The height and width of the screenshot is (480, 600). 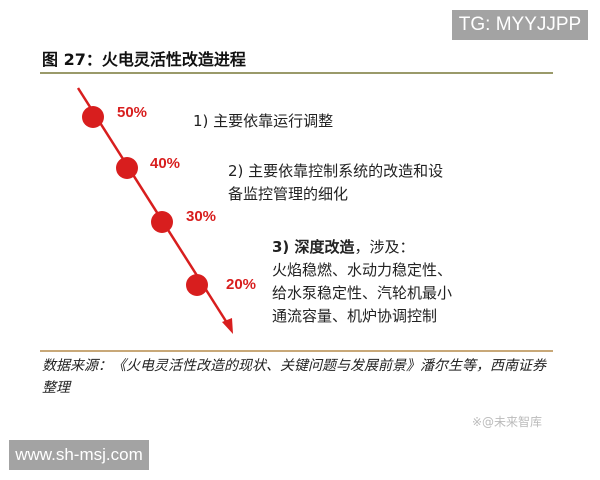 I want to click on stage-percent-4: 20%, so click(x=241, y=284).